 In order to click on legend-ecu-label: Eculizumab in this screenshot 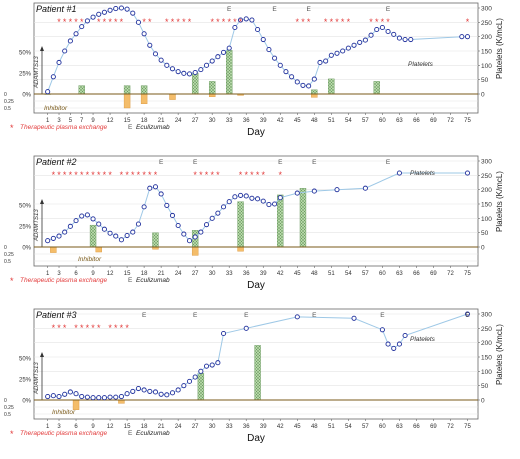, I will do `click(153, 433)`.